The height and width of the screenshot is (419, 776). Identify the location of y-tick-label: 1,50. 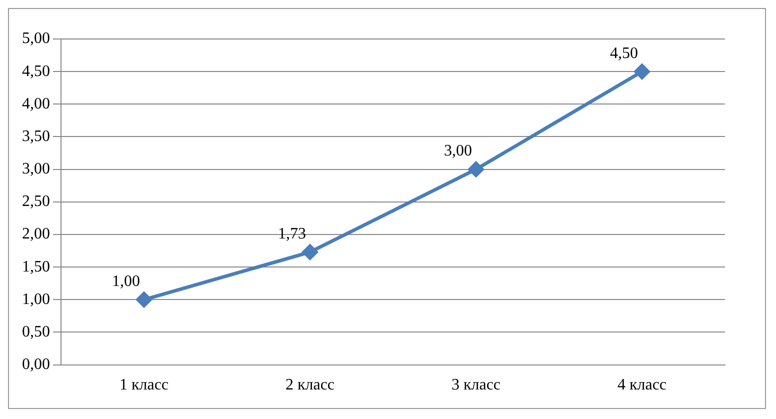
(36, 267).